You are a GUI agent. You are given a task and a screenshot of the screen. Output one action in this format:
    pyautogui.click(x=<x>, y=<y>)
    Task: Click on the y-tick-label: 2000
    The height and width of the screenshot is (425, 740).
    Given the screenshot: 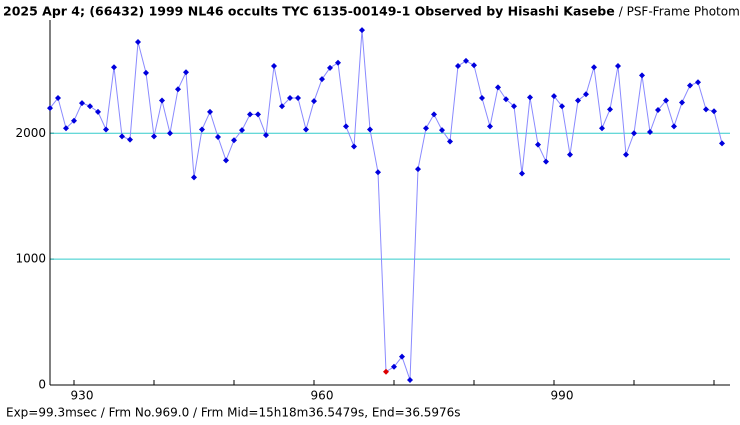 What is the action you would take?
    pyautogui.click(x=30, y=133)
    